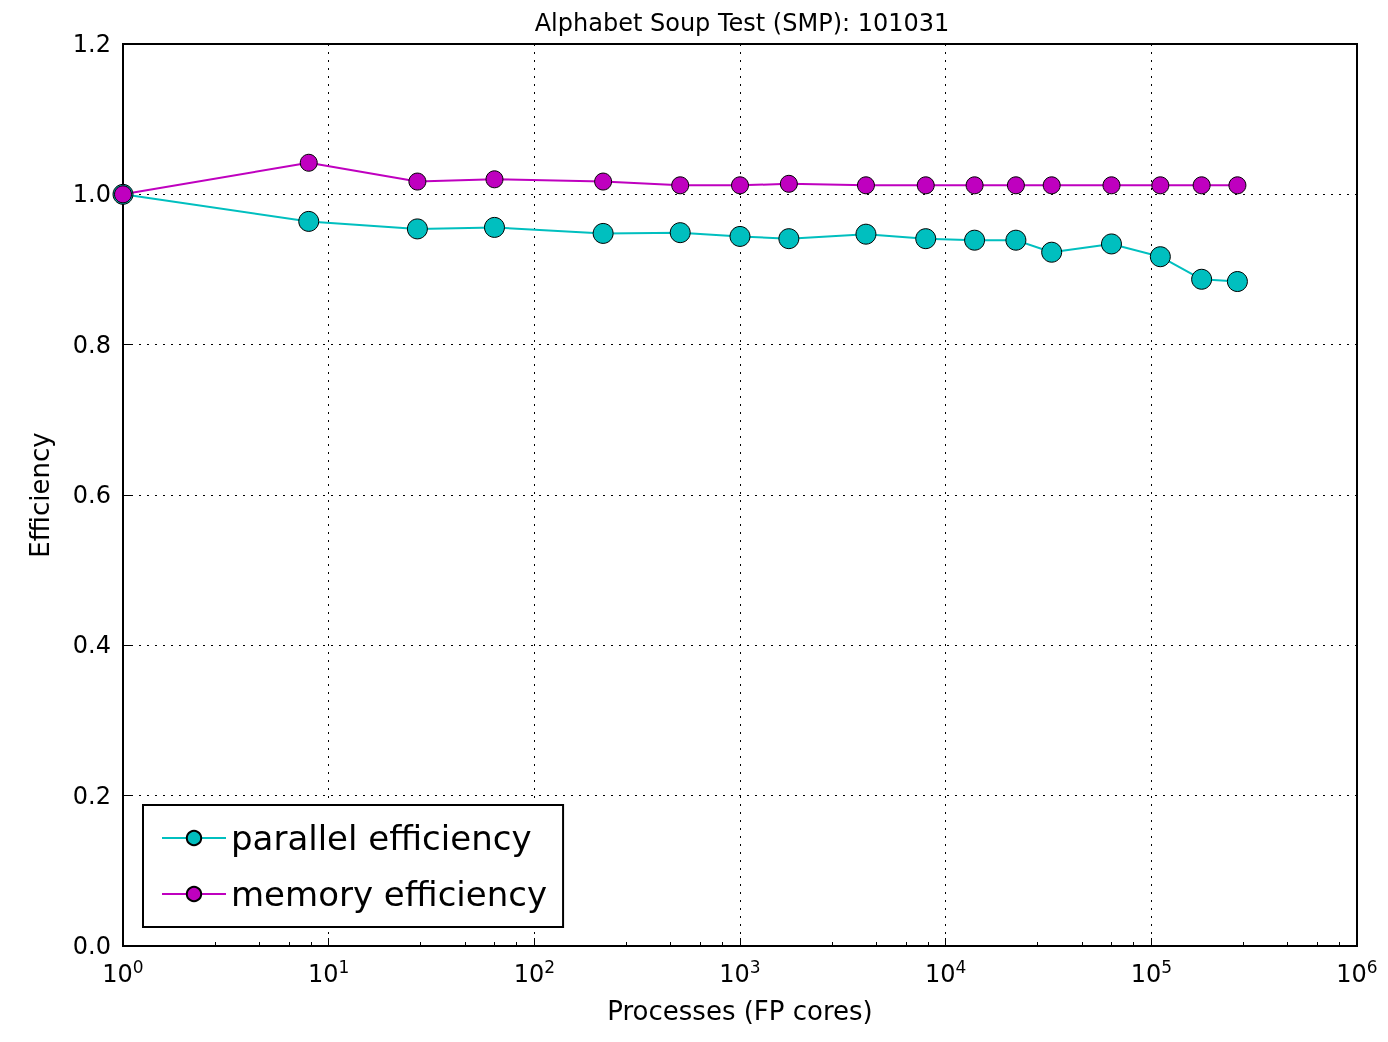  What do you see at coordinates (40, 495) in the screenshot?
I see `y-axis-title: Efficiency` at bounding box center [40, 495].